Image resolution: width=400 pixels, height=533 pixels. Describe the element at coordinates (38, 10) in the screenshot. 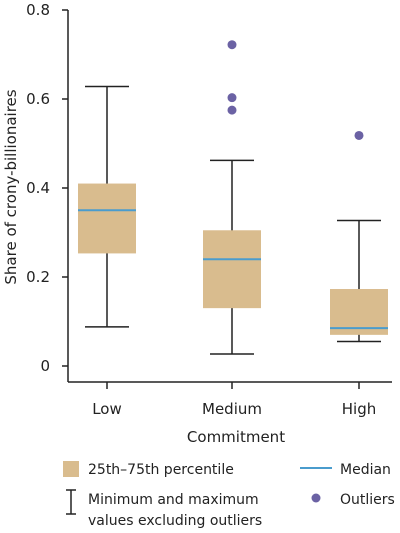

I see `y-tick-label: 0.8` at that location.